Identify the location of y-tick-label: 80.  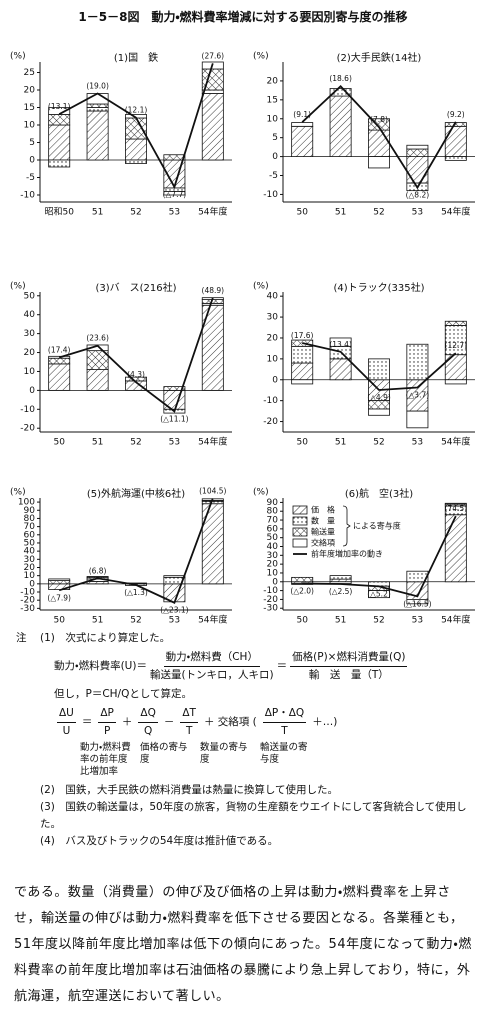
(30, 519).